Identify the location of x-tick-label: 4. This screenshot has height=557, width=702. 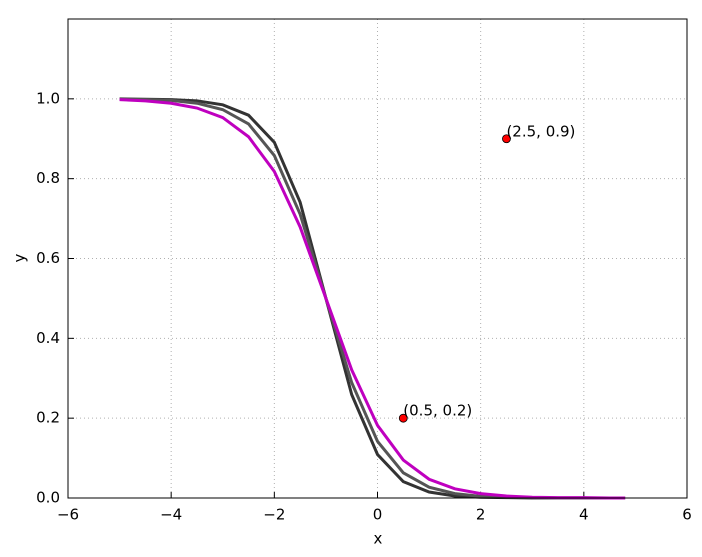
(584, 515).